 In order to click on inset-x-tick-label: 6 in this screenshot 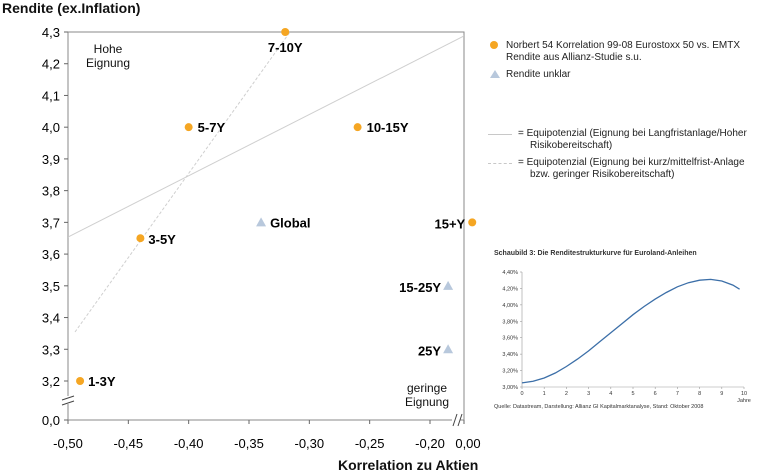, I will do `click(655, 394)`.